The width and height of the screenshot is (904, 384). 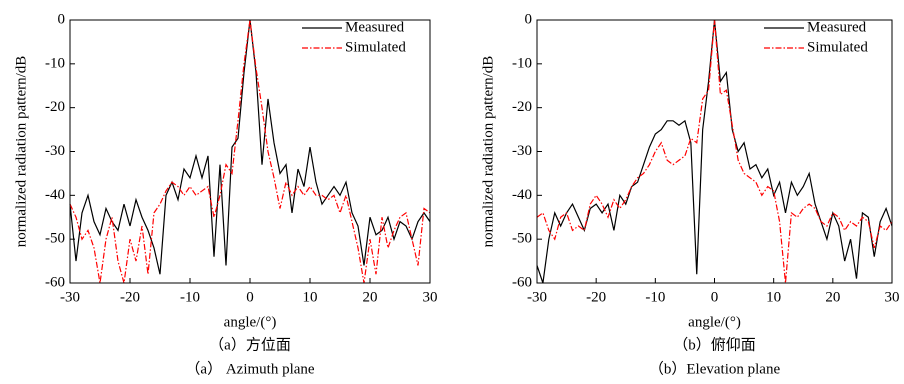 I want to click on subcaption: （a） Azimuth plane, so click(x=249, y=368).